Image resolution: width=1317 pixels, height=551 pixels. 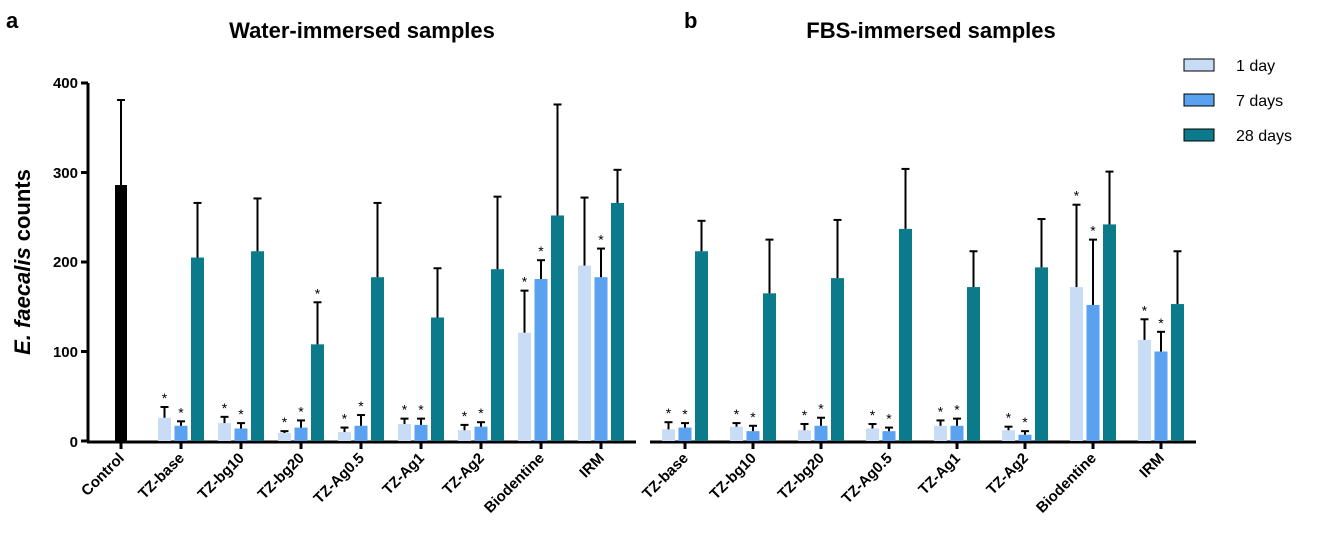 What do you see at coordinates (103, 475) in the screenshot?
I see `x-tick-label: Control` at bounding box center [103, 475].